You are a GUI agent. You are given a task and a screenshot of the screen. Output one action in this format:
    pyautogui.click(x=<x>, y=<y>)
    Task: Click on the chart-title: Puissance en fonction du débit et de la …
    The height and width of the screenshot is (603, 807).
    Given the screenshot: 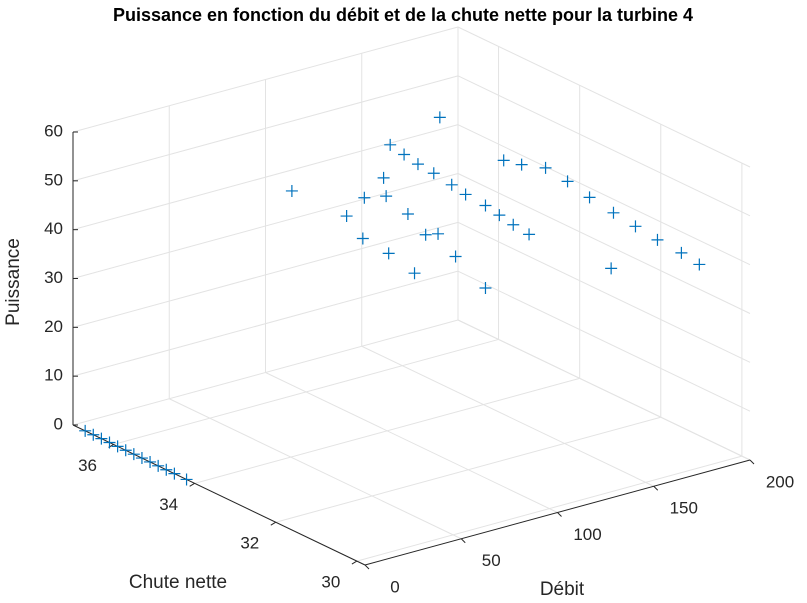 What is the action you would take?
    pyautogui.click(x=403, y=15)
    